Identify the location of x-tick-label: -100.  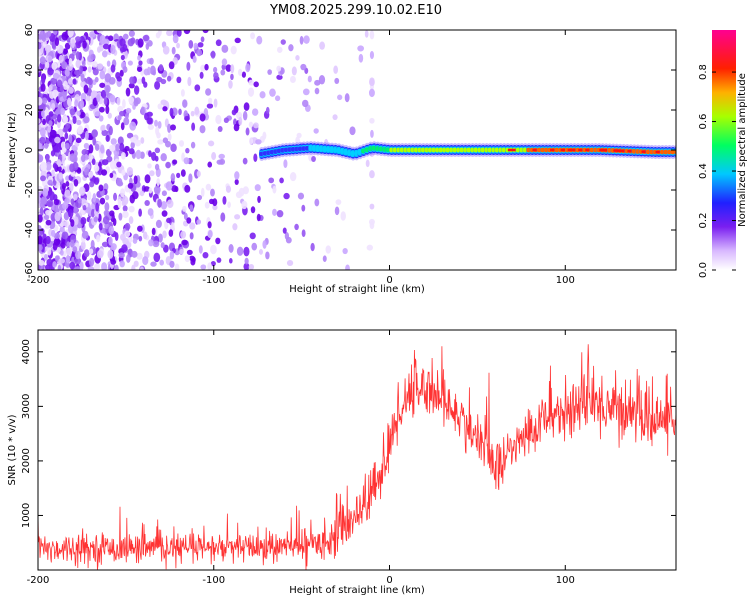
(213, 280).